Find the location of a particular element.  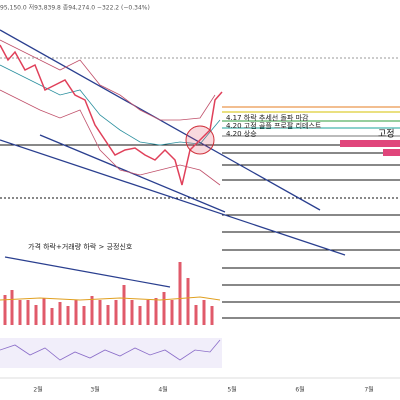

highlight-circle is located at coordinates (200, 140).